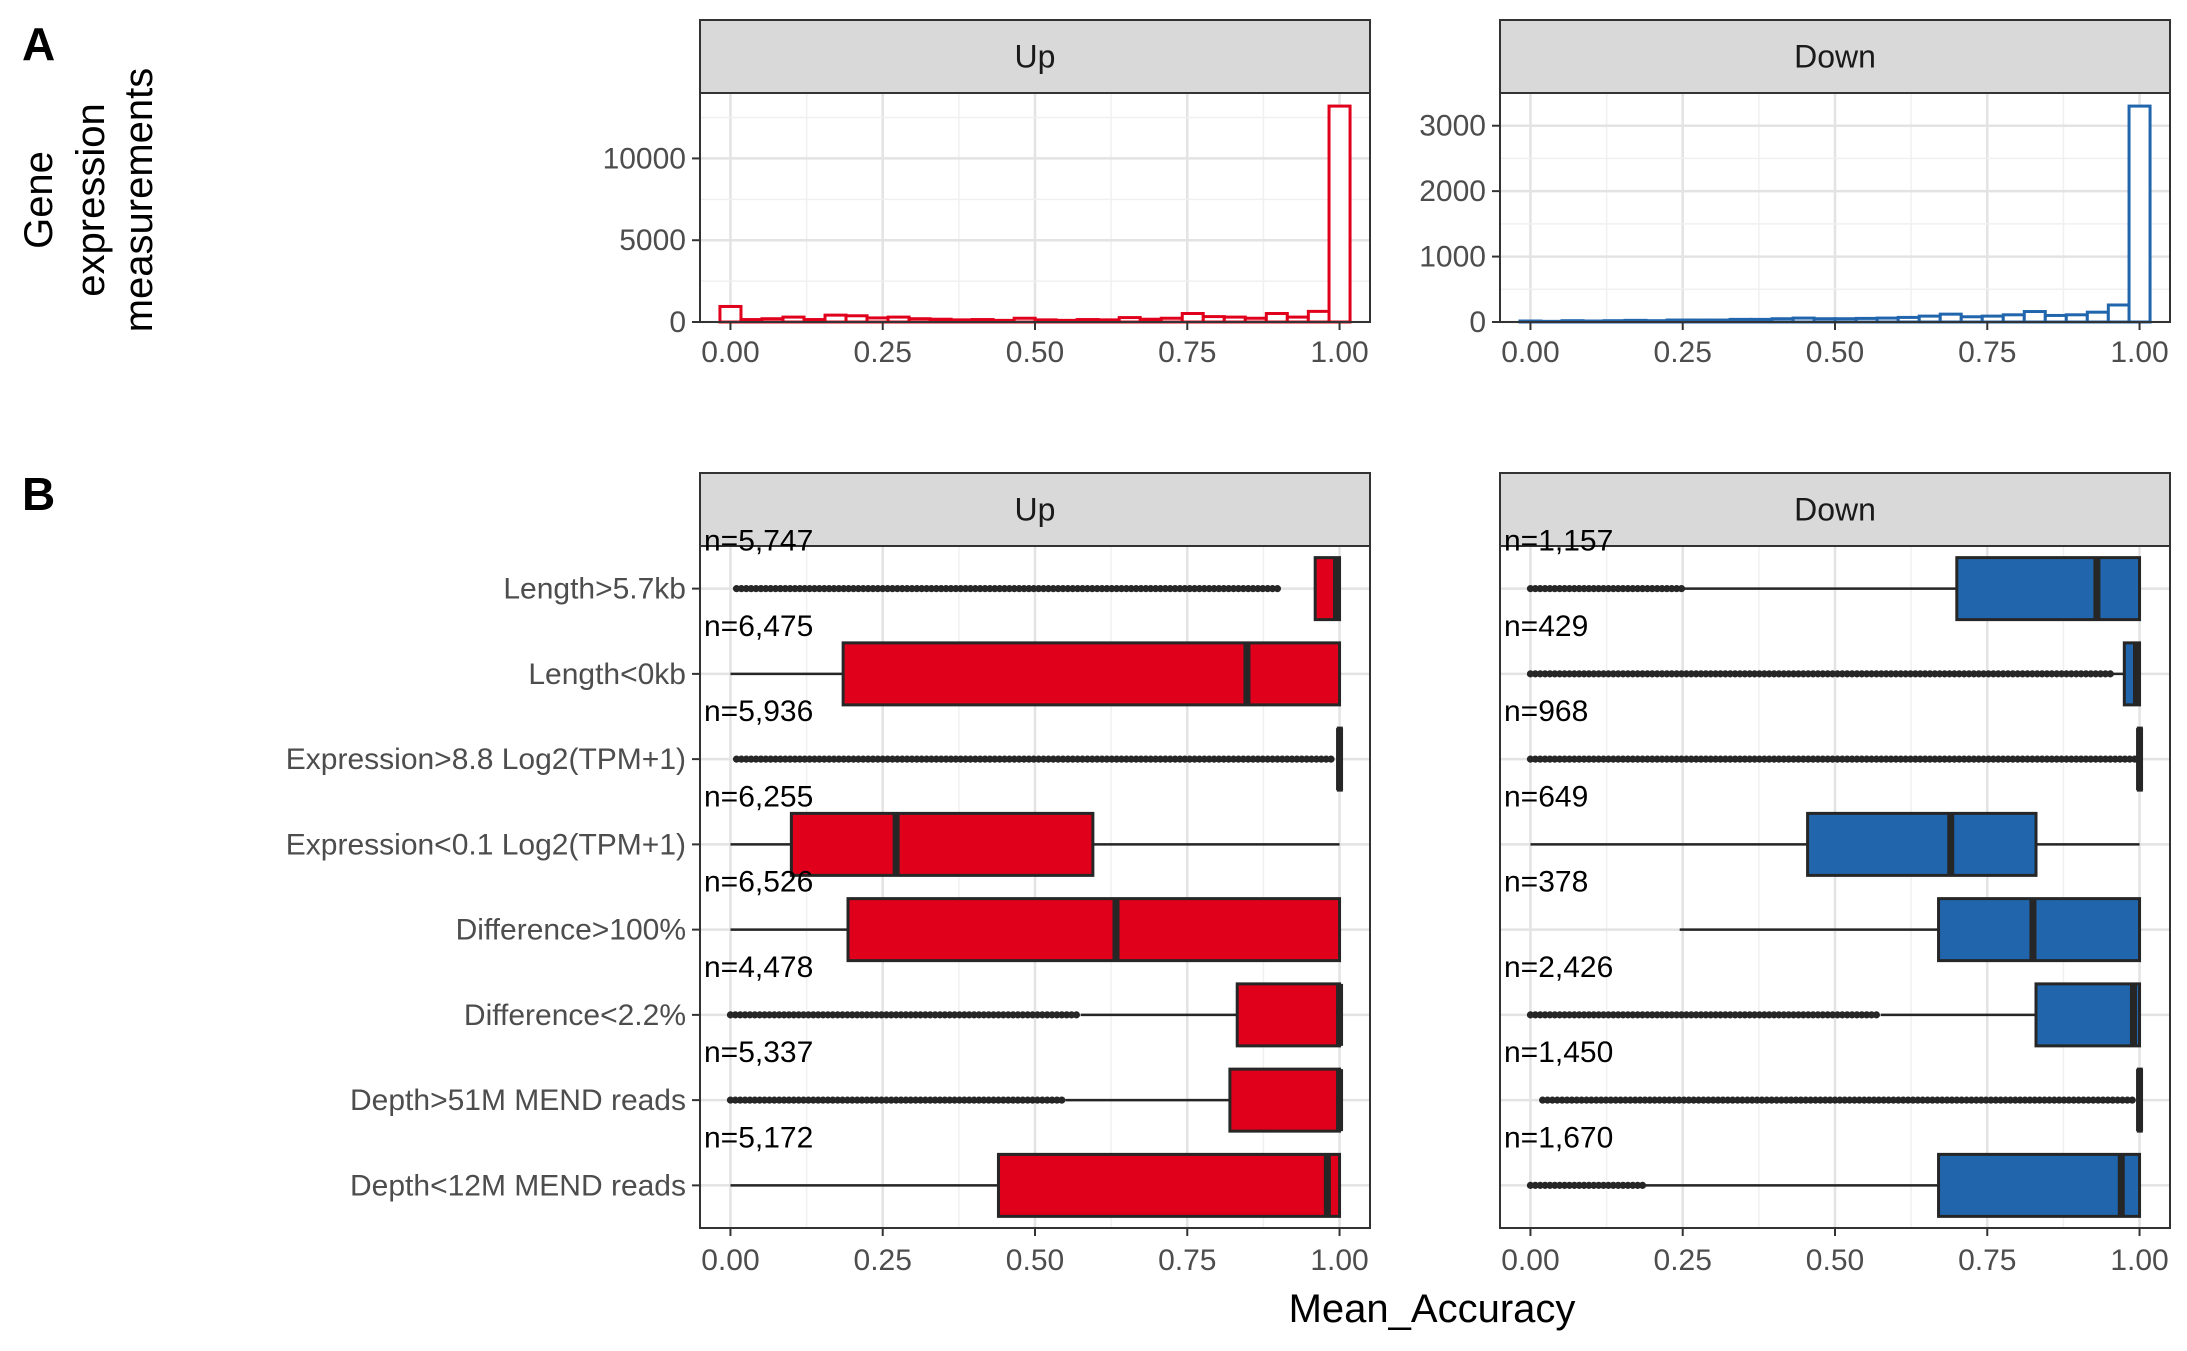 The image size is (2187, 1351). Describe the element at coordinates (1432, 1309) in the screenshot. I see `x-axis-title-b: Mean_Accuracy` at that location.